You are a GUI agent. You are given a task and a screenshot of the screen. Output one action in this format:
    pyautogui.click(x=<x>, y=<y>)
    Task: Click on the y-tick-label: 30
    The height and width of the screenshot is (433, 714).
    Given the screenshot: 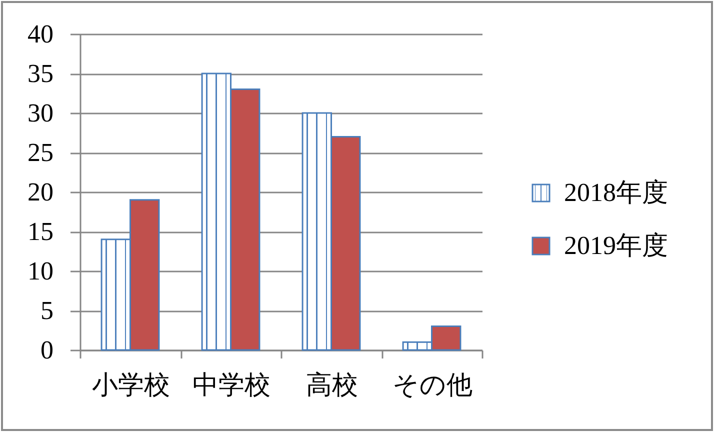 What is the action you would take?
    pyautogui.click(x=41, y=113)
    